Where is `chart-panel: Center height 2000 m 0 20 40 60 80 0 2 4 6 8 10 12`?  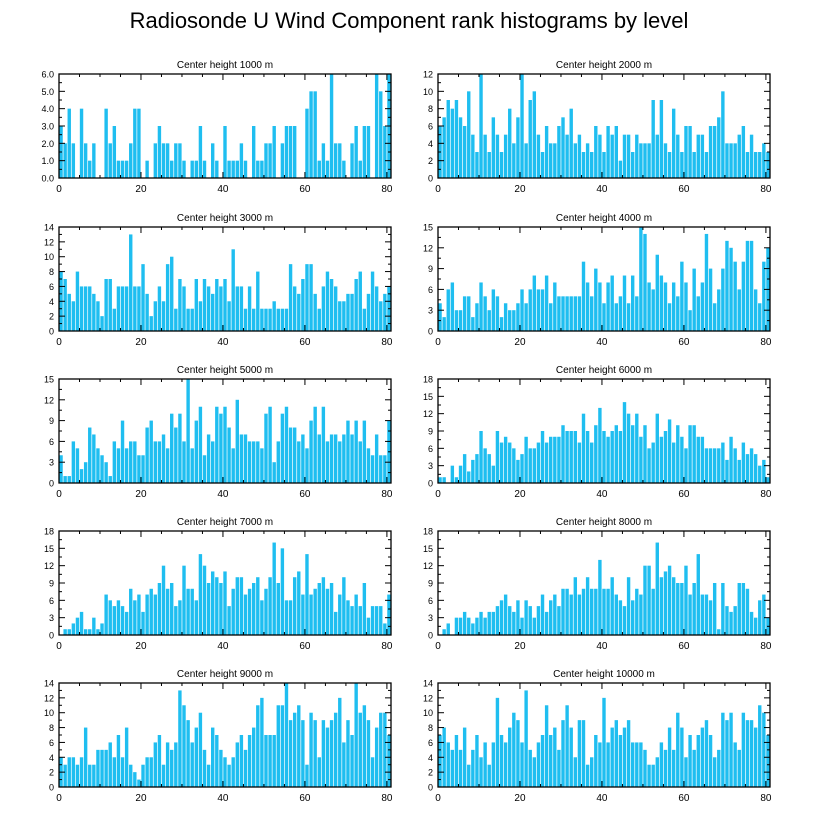
chart-panel: Center height 2000 m 0 20 40 60 80 0 2 4 6 8 10 12 is located at coordinates (597, 127).